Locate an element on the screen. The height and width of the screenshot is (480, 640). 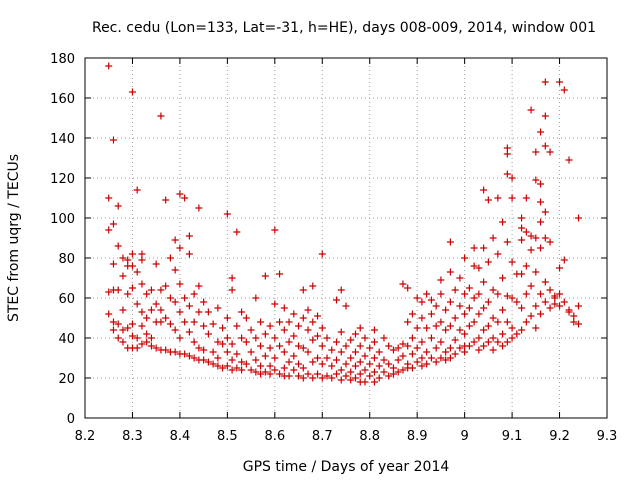
x-tick-label: 9.2 is located at coordinates (559, 436).